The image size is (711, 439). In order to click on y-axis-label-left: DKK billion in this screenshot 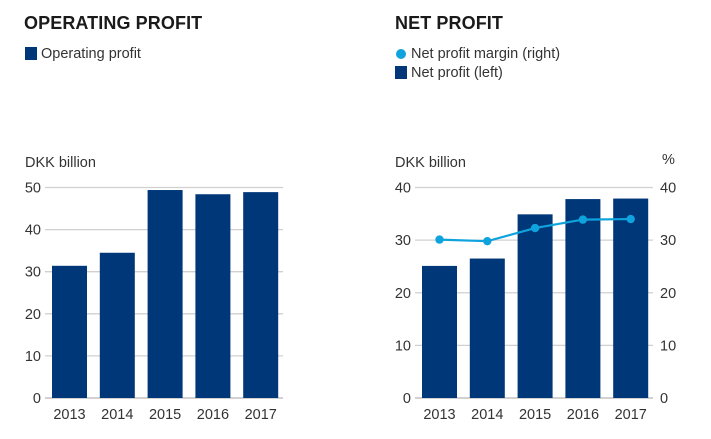, I will do `click(430, 163)`.